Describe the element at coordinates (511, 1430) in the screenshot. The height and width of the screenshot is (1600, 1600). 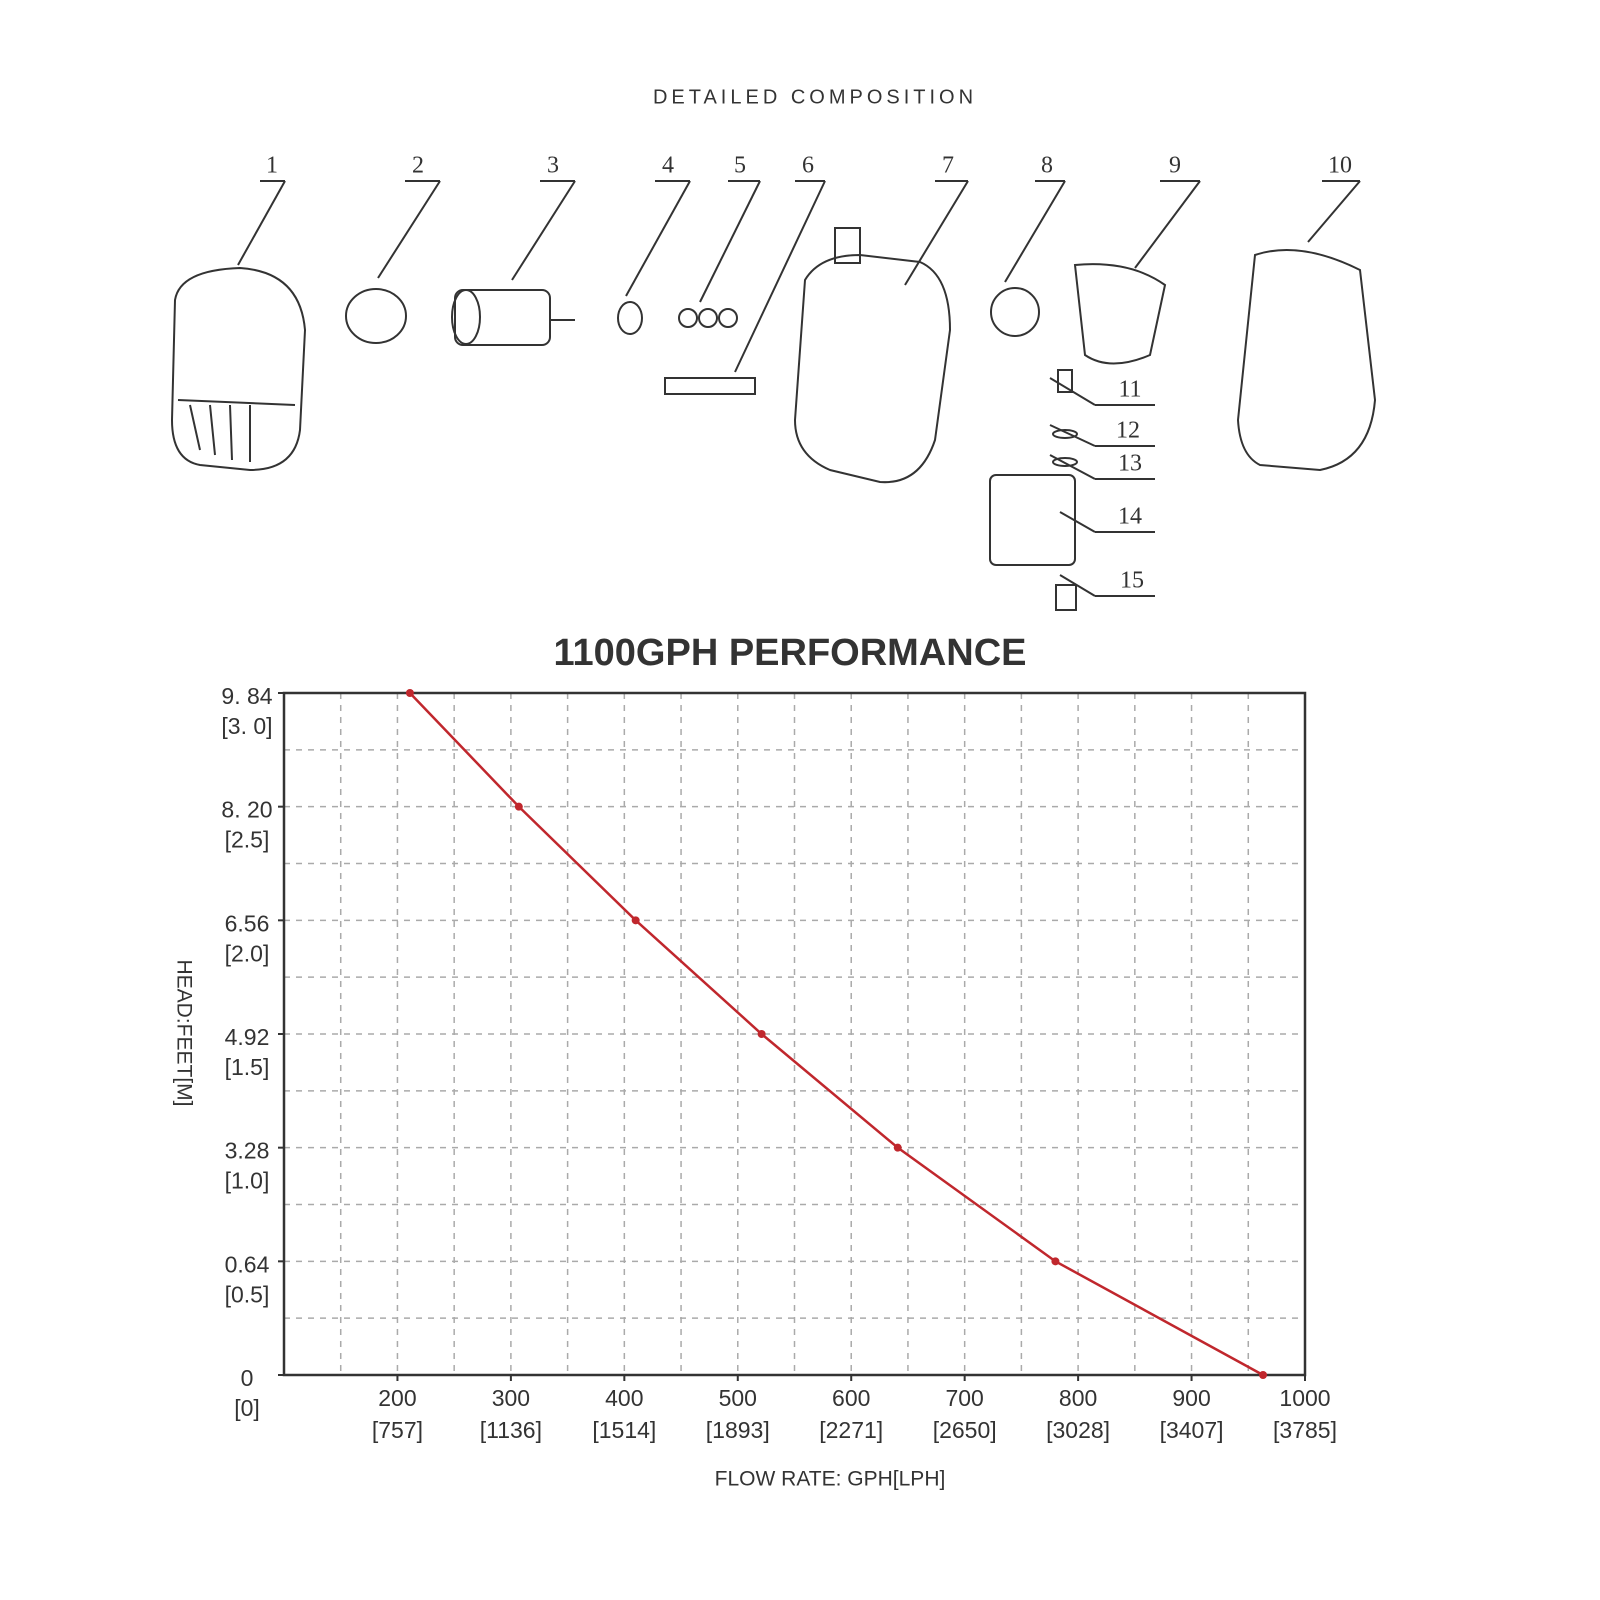
I see `x-tick-label: [1136]` at that location.